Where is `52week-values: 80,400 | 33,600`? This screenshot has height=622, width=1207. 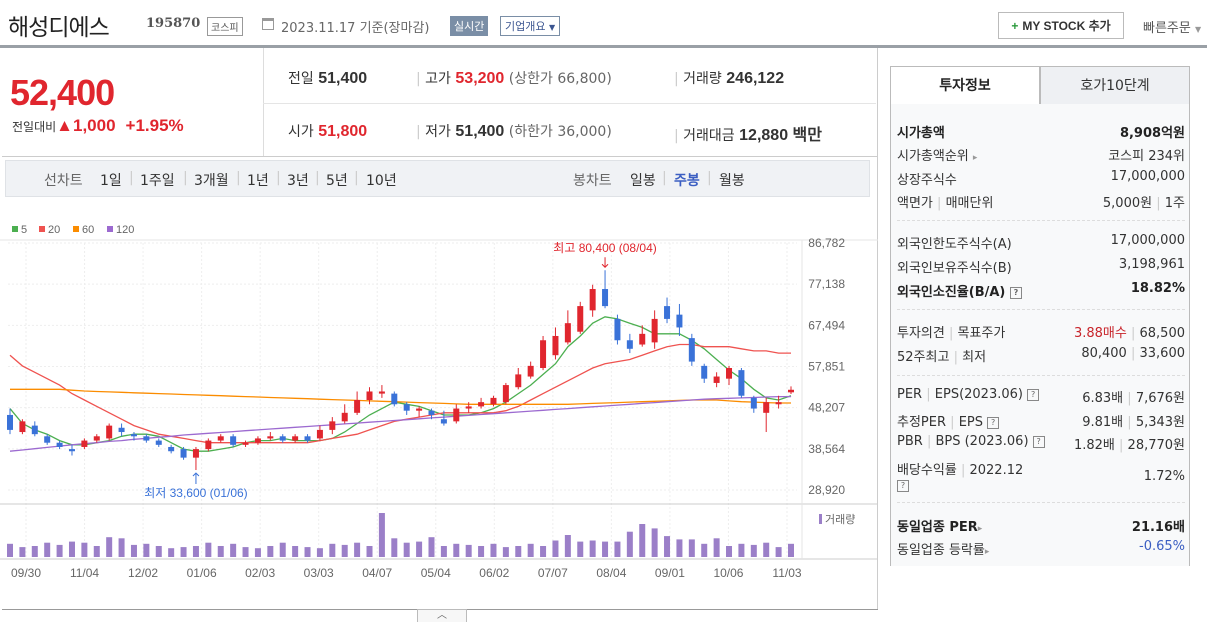 52week-values: 80,400 | 33,600 is located at coordinates (1133, 353).